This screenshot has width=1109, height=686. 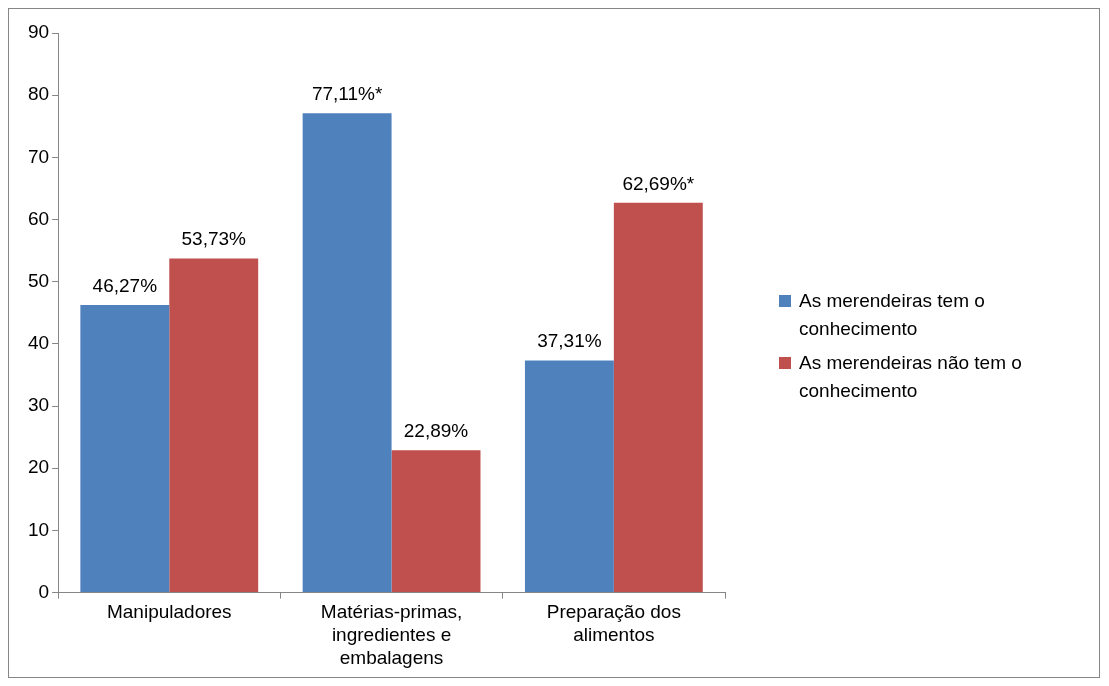 What do you see at coordinates (347, 93) in the screenshot?
I see `data-label: 77,11%*` at bounding box center [347, 93].